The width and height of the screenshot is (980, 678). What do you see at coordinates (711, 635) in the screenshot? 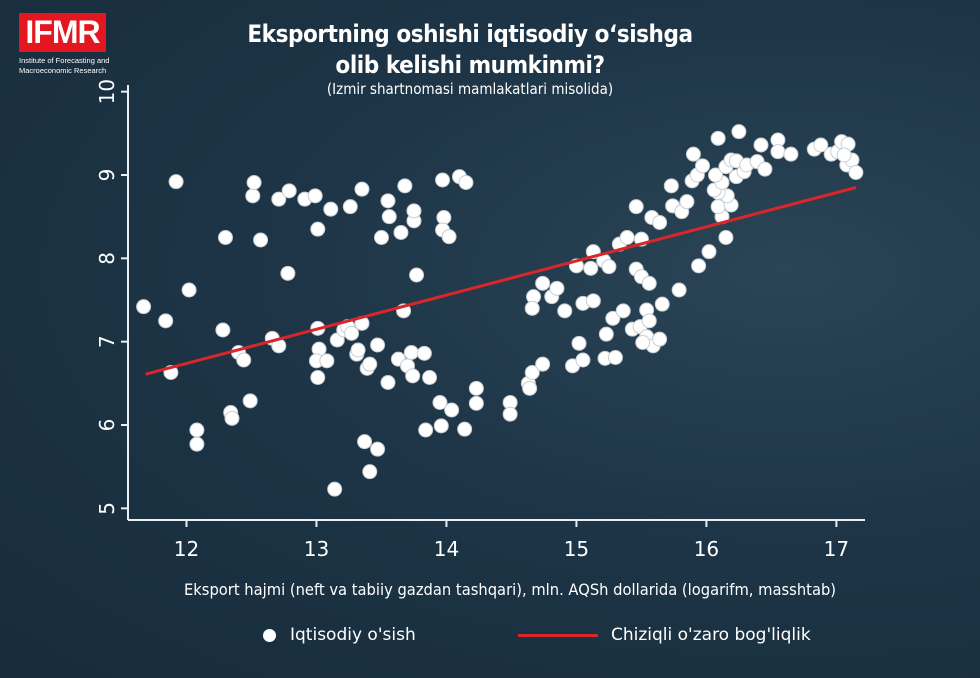
I see `legend-label-linear-fit: Chiziqli o'zaro bog'liqlik` at bounding box center [711, 635].